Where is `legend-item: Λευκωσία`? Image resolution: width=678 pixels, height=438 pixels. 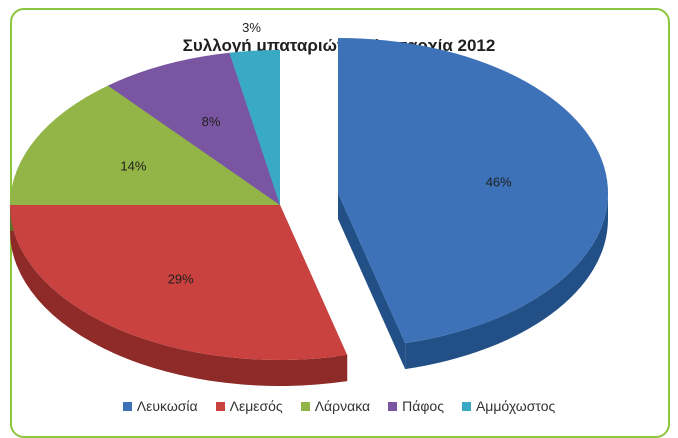
legend-item: Λευκωσία is located at coordinates (160, 406).